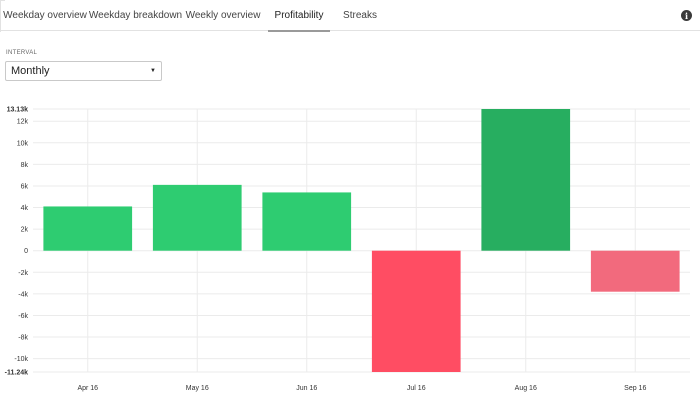 This screenshot has width=700, height=400. What do you see at coordinates (686, 15) in the screenshot?
I see `info-icon: i` at bounding box center [686, 15].